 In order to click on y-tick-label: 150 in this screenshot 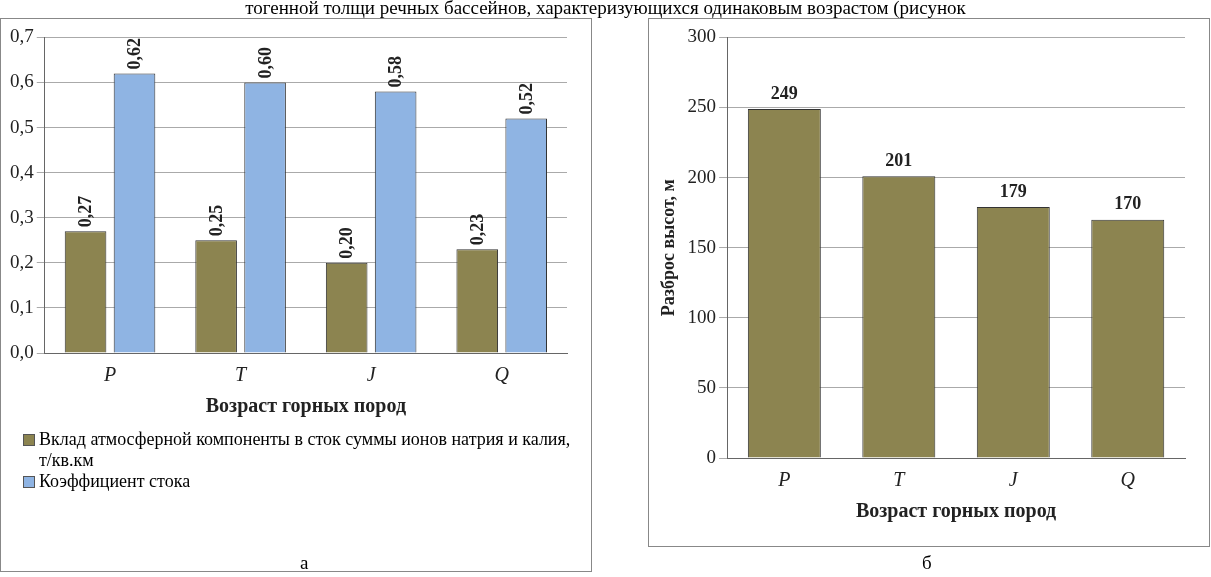, I will do `click(702, 246)`.